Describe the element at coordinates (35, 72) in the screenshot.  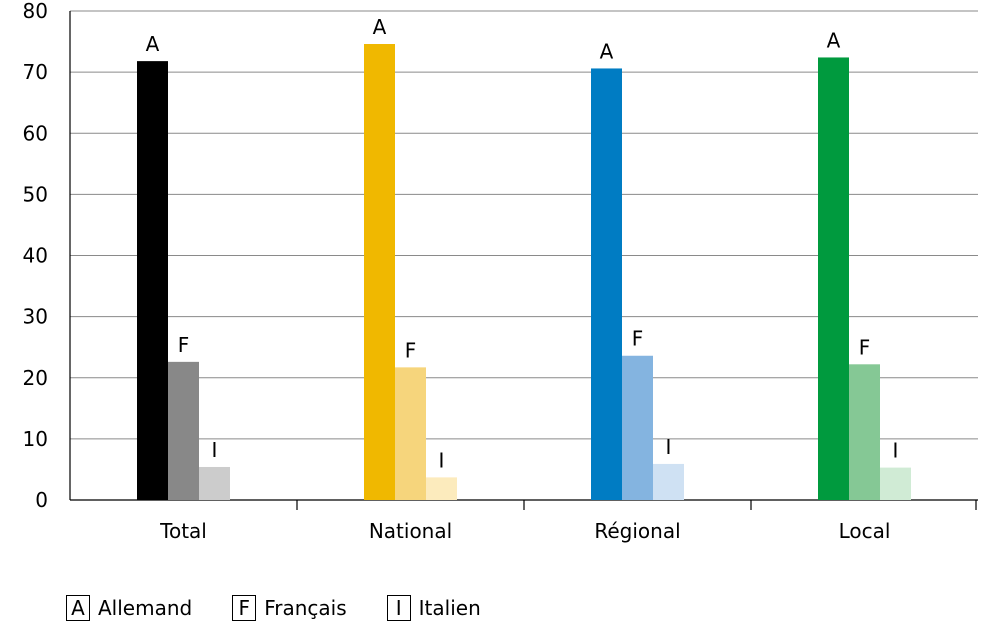
I see `y-tick-label: 70` at that location.